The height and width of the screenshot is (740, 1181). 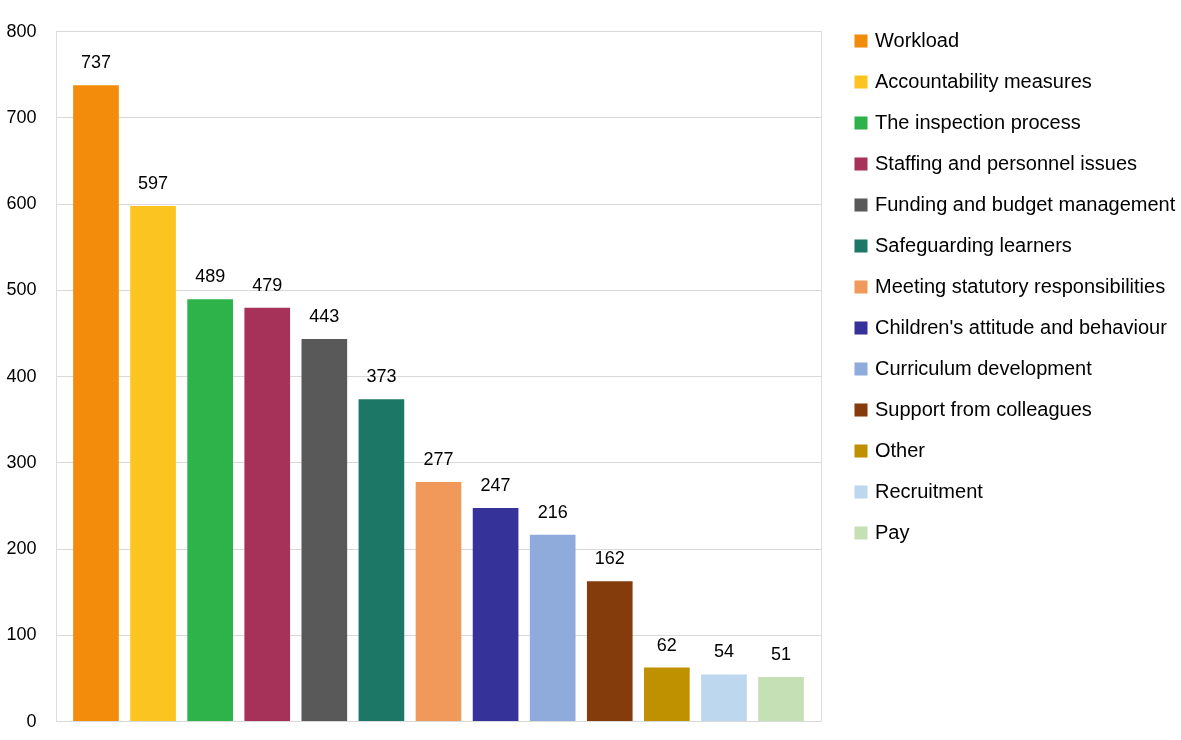 What do you see at coordinates (21, 375) in the screenshot?
I see `y-tick-label: 400` at bounding box center [21, 375].